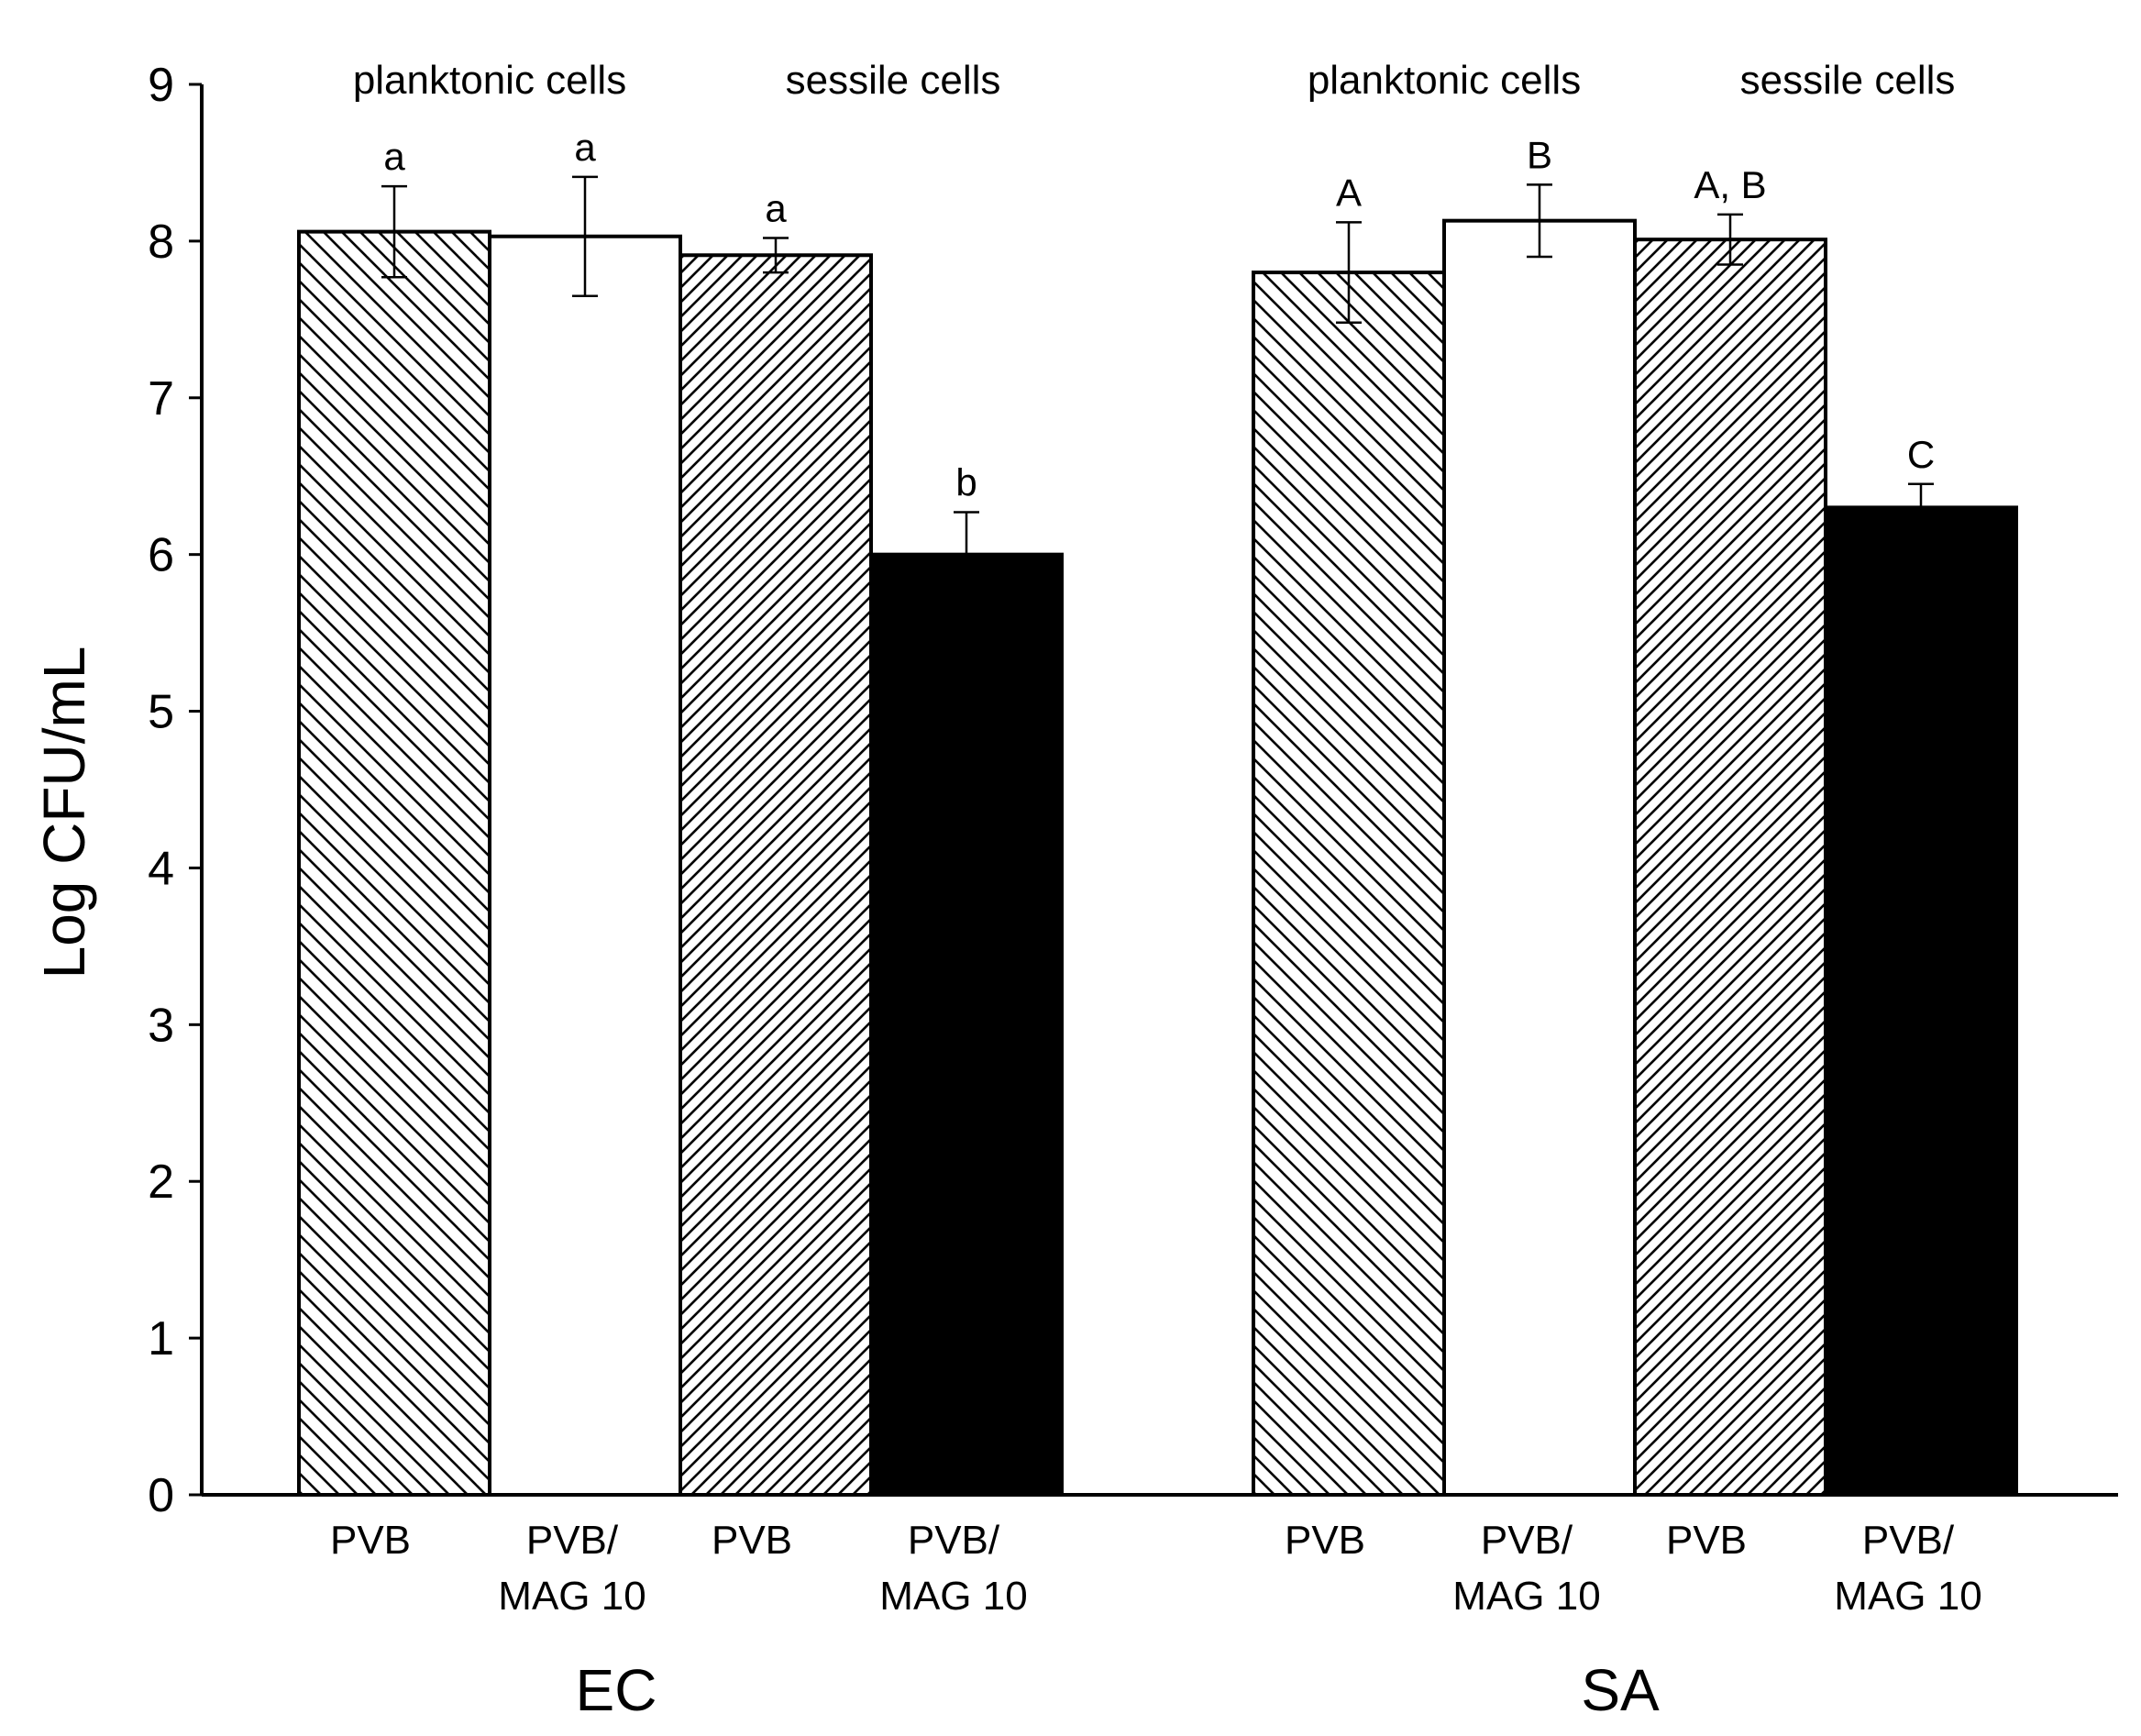 The image size is (2141, 1736). Describe the element at coordinates (161, 1025) in the screenshot. I see `y-tick-label: 3` at that location.